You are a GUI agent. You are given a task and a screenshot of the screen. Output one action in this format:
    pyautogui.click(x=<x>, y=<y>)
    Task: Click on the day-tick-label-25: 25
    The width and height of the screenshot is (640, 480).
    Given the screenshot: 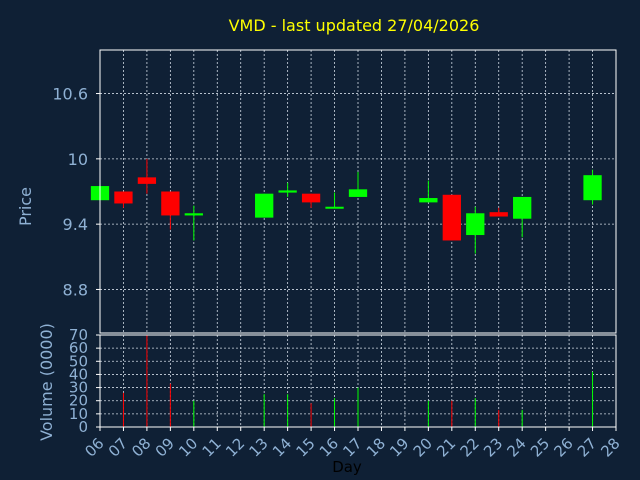 What is the action you would take?
    pyautogui.click(x=540, y=447)
    